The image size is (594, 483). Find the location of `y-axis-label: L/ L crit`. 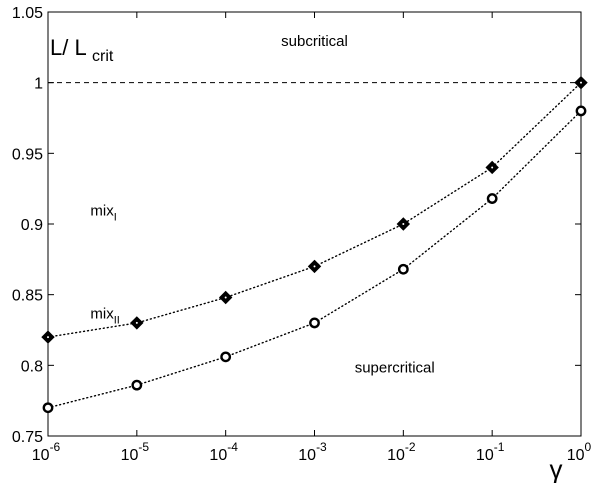

y-axis-label: L/ L crit is located at coordinates (82, 50).